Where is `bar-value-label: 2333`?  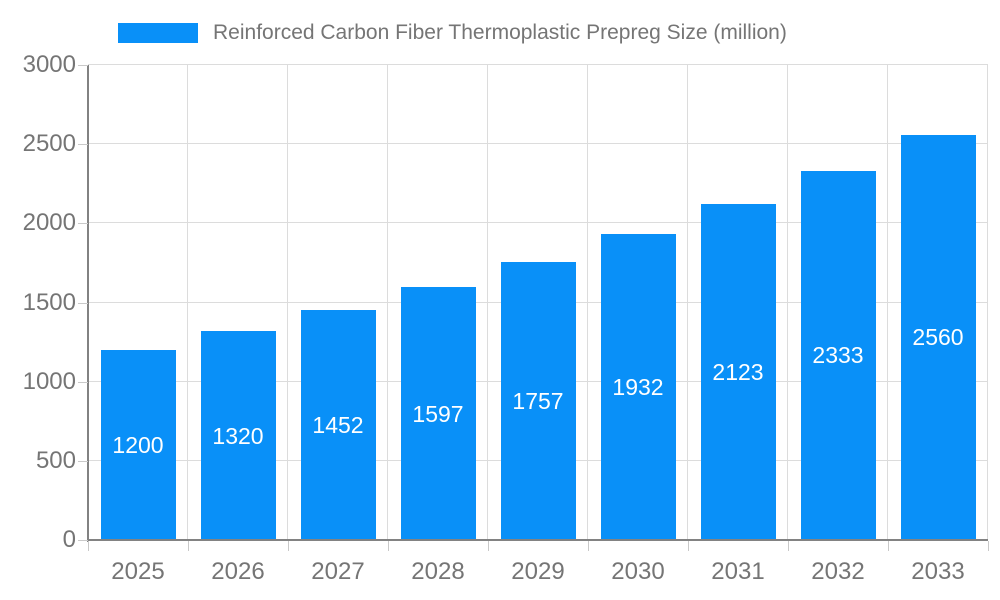
bar-value-label: 2333 is located at coordinates (838, 355).